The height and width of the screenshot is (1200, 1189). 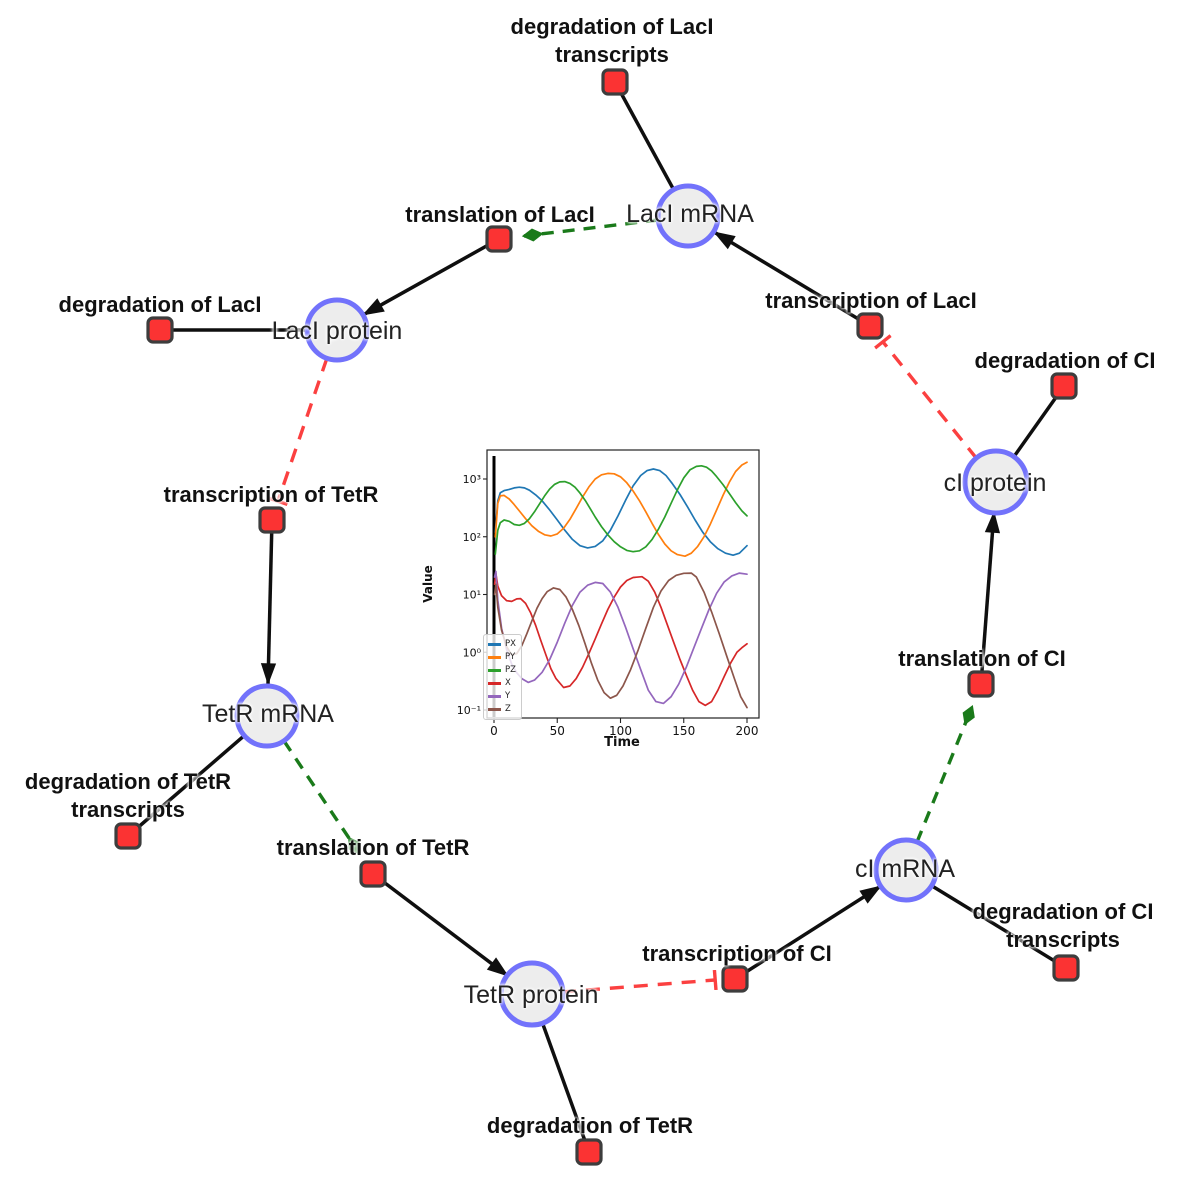 I want to click on edge-transcription-laci-arrow, so click(x=792, y=279).